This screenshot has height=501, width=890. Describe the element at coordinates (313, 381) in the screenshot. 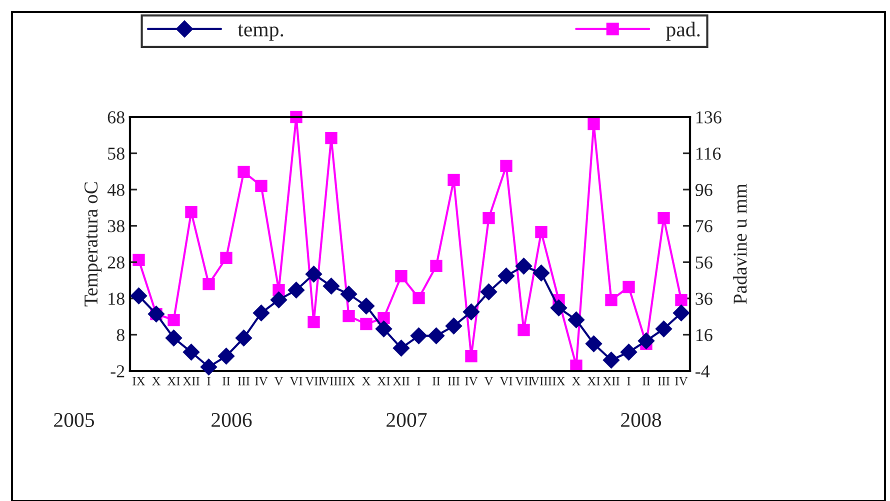

I see `x-tick-label: VII` at that location.